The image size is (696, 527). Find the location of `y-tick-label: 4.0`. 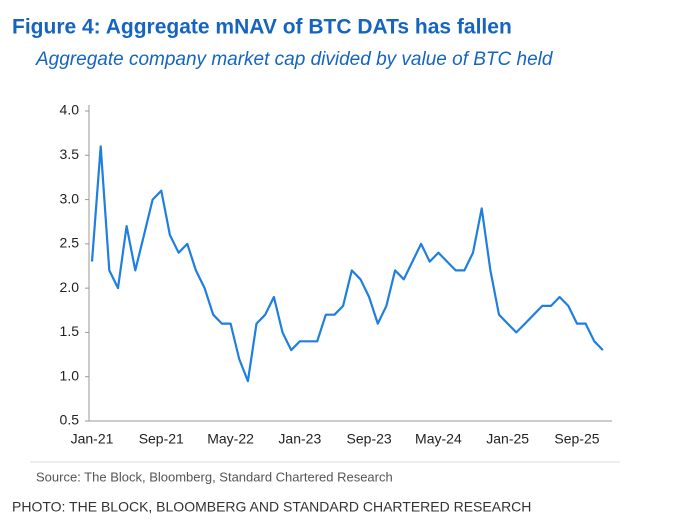

y-tick-label: 4.0 is located at coordinates (70, 110).